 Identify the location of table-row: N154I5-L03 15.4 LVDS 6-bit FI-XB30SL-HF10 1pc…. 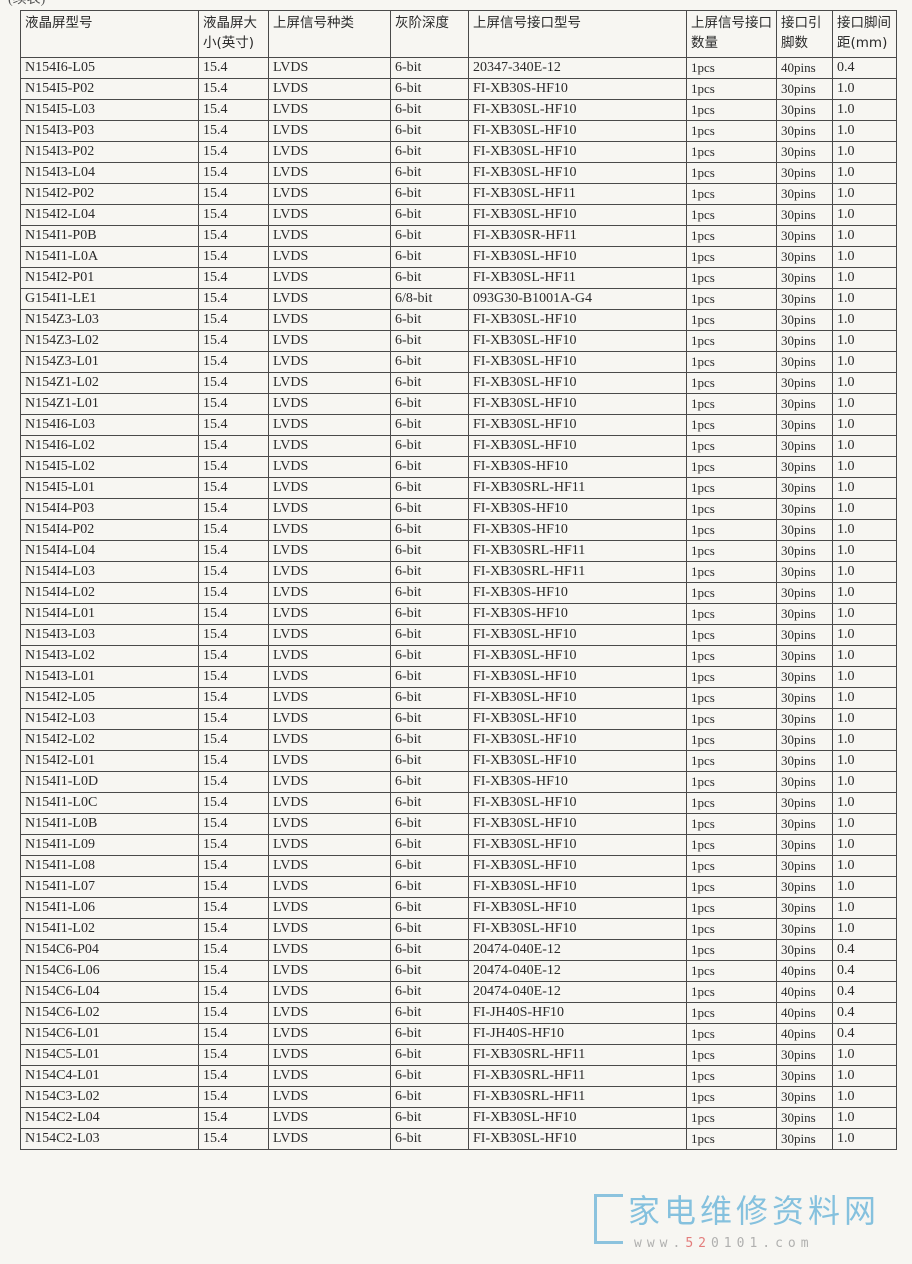
(458, 110).